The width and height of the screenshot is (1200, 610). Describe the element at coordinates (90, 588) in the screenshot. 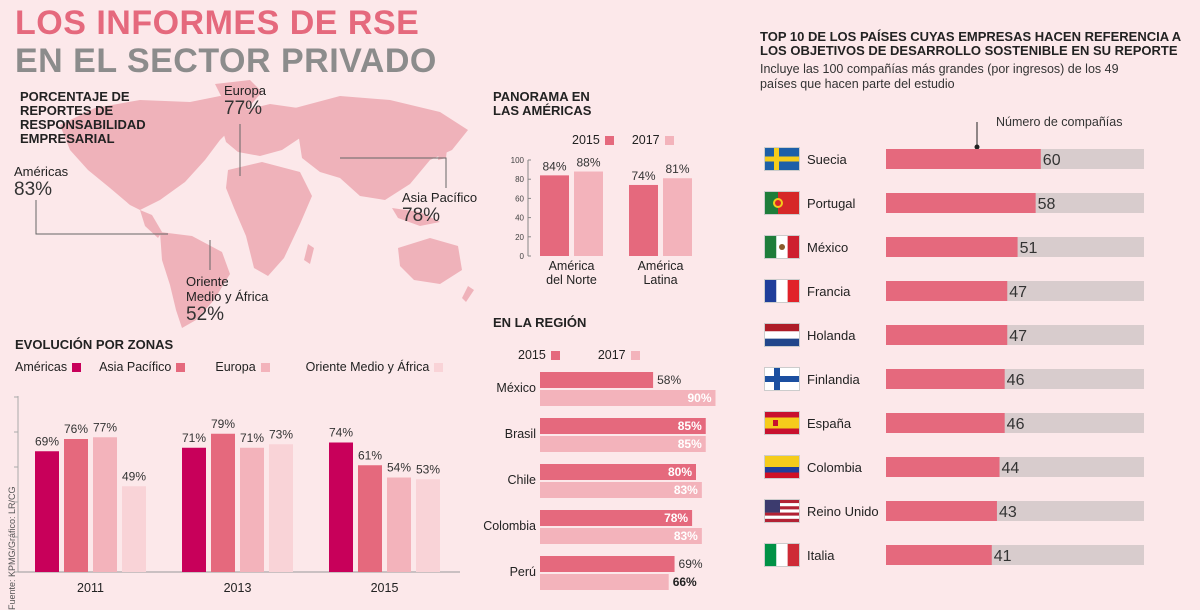

I see `evolucion-x-label-2011: 2011` at that location.